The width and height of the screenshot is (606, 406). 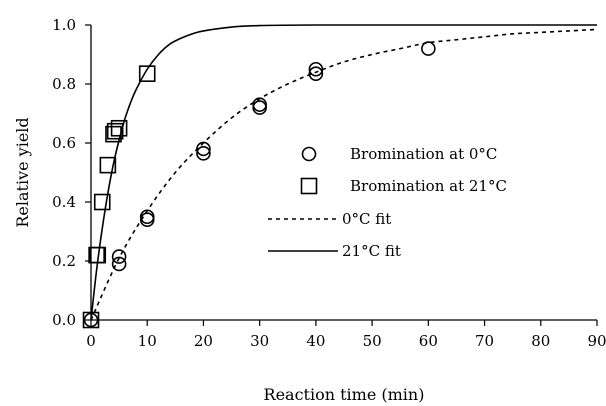 What do you see at coordinates (596, 341) in the screenshot?
I see `x-tick-label: 90` at bounding box center [596, 341].